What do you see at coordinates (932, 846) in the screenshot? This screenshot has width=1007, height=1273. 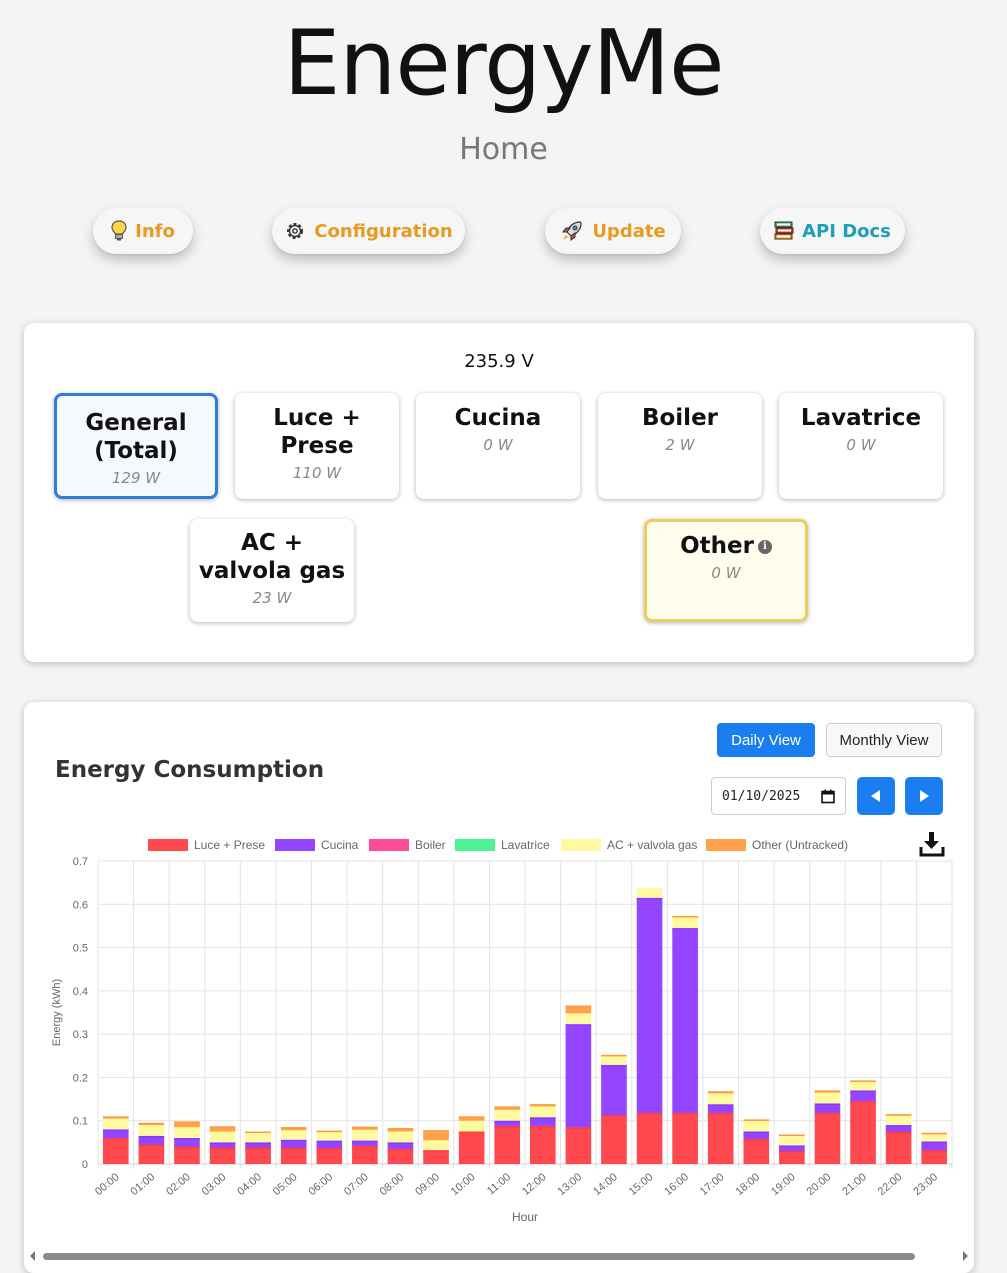 I see `download-icon` at bounding box center [932, 846].